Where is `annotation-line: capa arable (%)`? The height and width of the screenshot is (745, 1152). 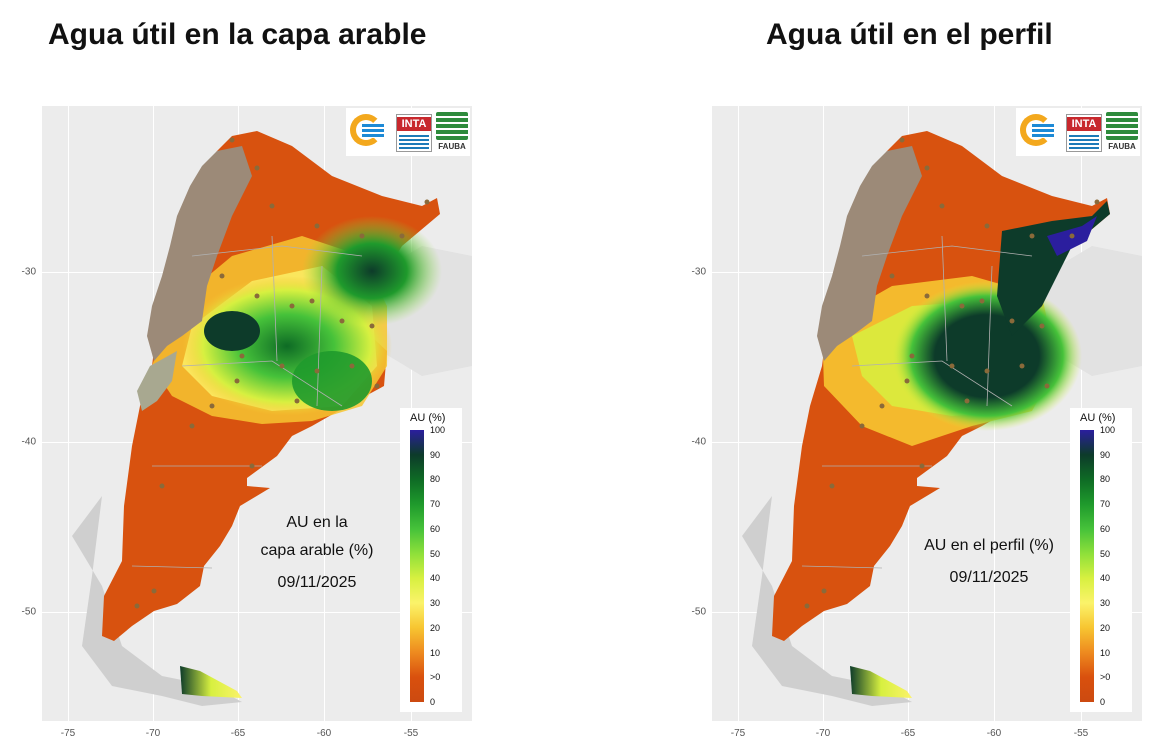
annotation-line: capa arable (%) is located at coordinates (317, 550).